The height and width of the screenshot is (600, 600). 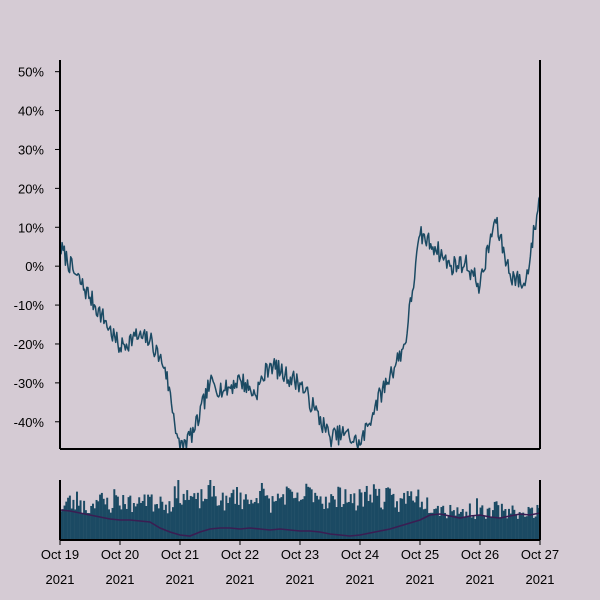 What do you see at coordinates (180, 554) in the screenshot?
I see `x-tick-label-date: Oct 21` at bounding box center [180, 554].